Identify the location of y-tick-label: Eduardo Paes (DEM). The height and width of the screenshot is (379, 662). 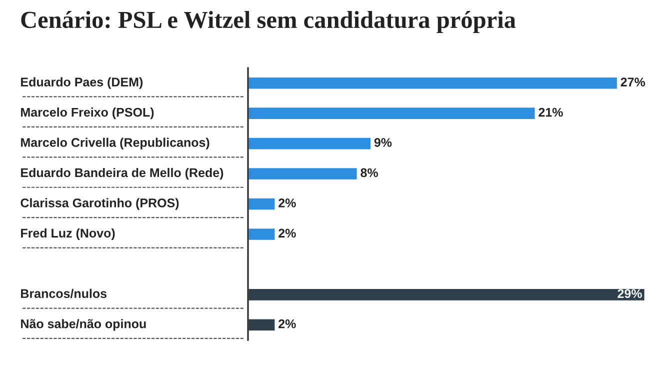
(82, 83).